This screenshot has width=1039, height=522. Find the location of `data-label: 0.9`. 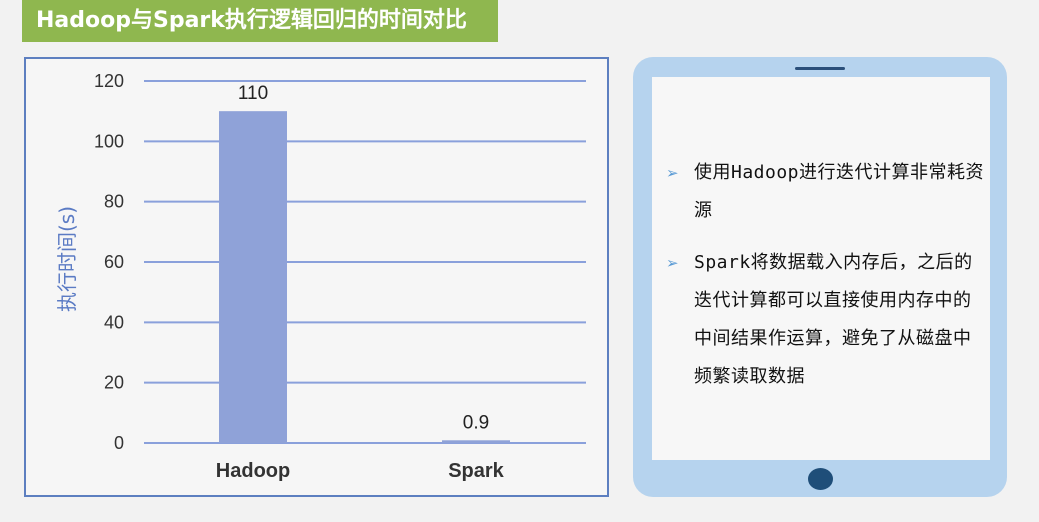

data-label: 0.9 is located at coordinates (476, 422).